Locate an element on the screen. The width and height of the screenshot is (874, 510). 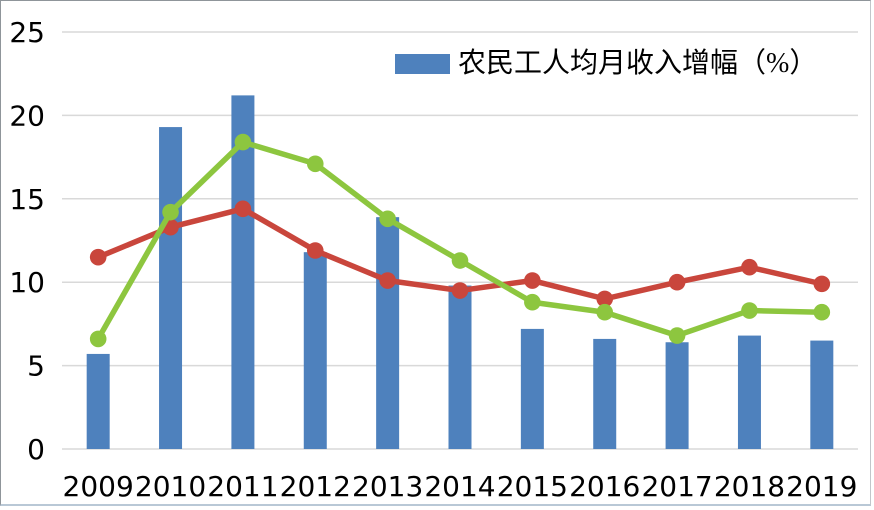
y-tick-label-25: 25 is located at coordinates (27, 32).